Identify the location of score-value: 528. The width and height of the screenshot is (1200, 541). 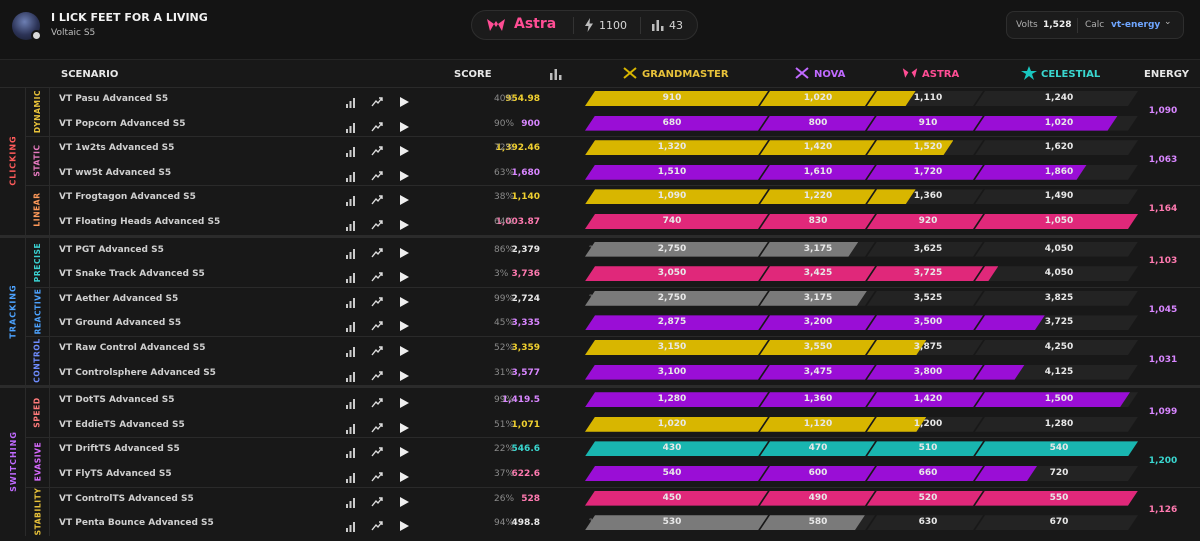
(530, 498).